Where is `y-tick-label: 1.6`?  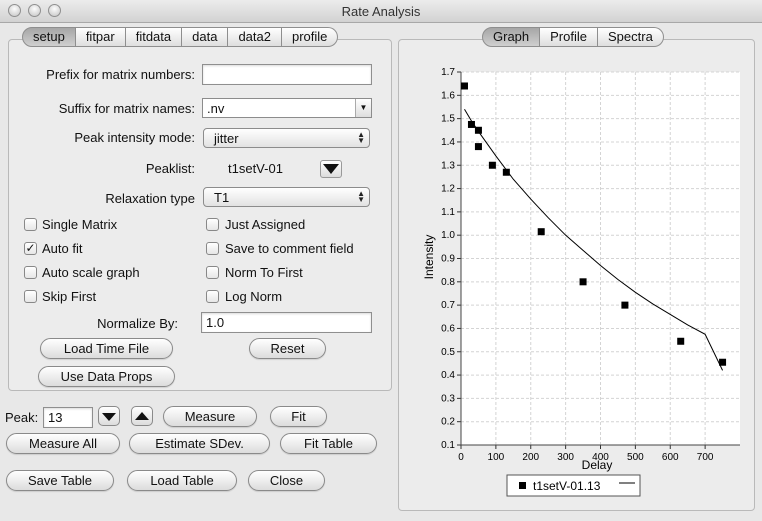
y-tick-label: 1.6 is located at coordinates (448, 95).